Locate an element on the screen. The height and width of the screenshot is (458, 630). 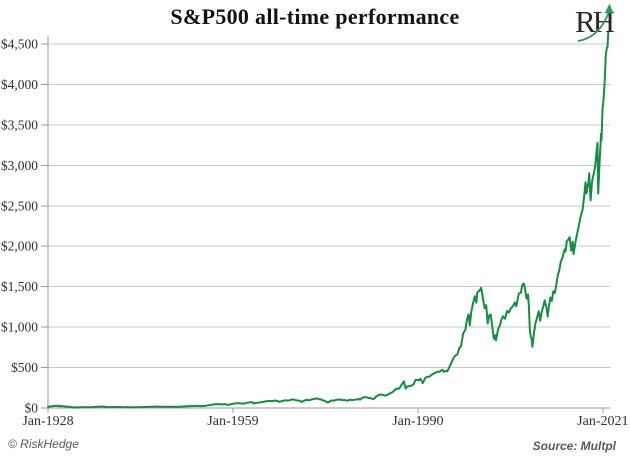
y-tick-label: $2,500 is located at coordinates (19, 205).